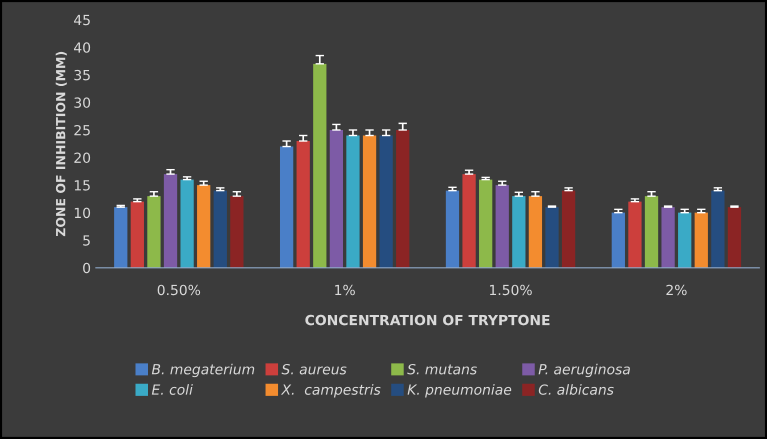  I want to click on x-tick-label: 0.50%, so click(179, 290).